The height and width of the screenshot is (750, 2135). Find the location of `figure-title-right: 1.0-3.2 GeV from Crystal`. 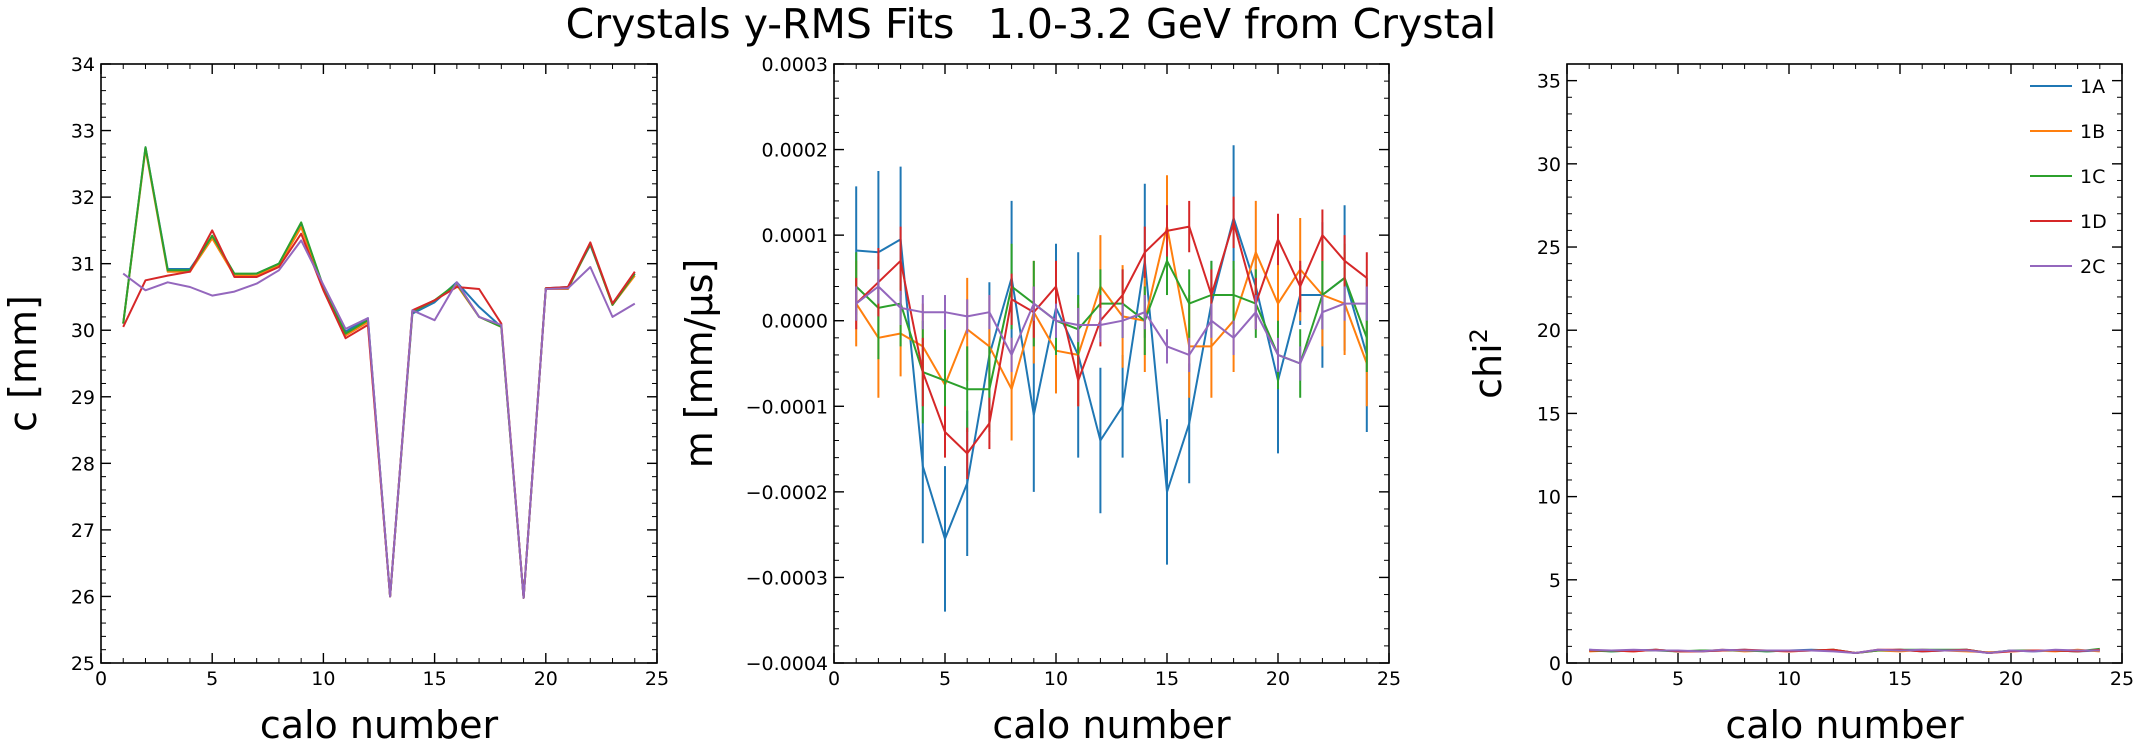

figure-title-right: 1.0-3.2 GeV from Crystal is located at coordinates (1242, 24).